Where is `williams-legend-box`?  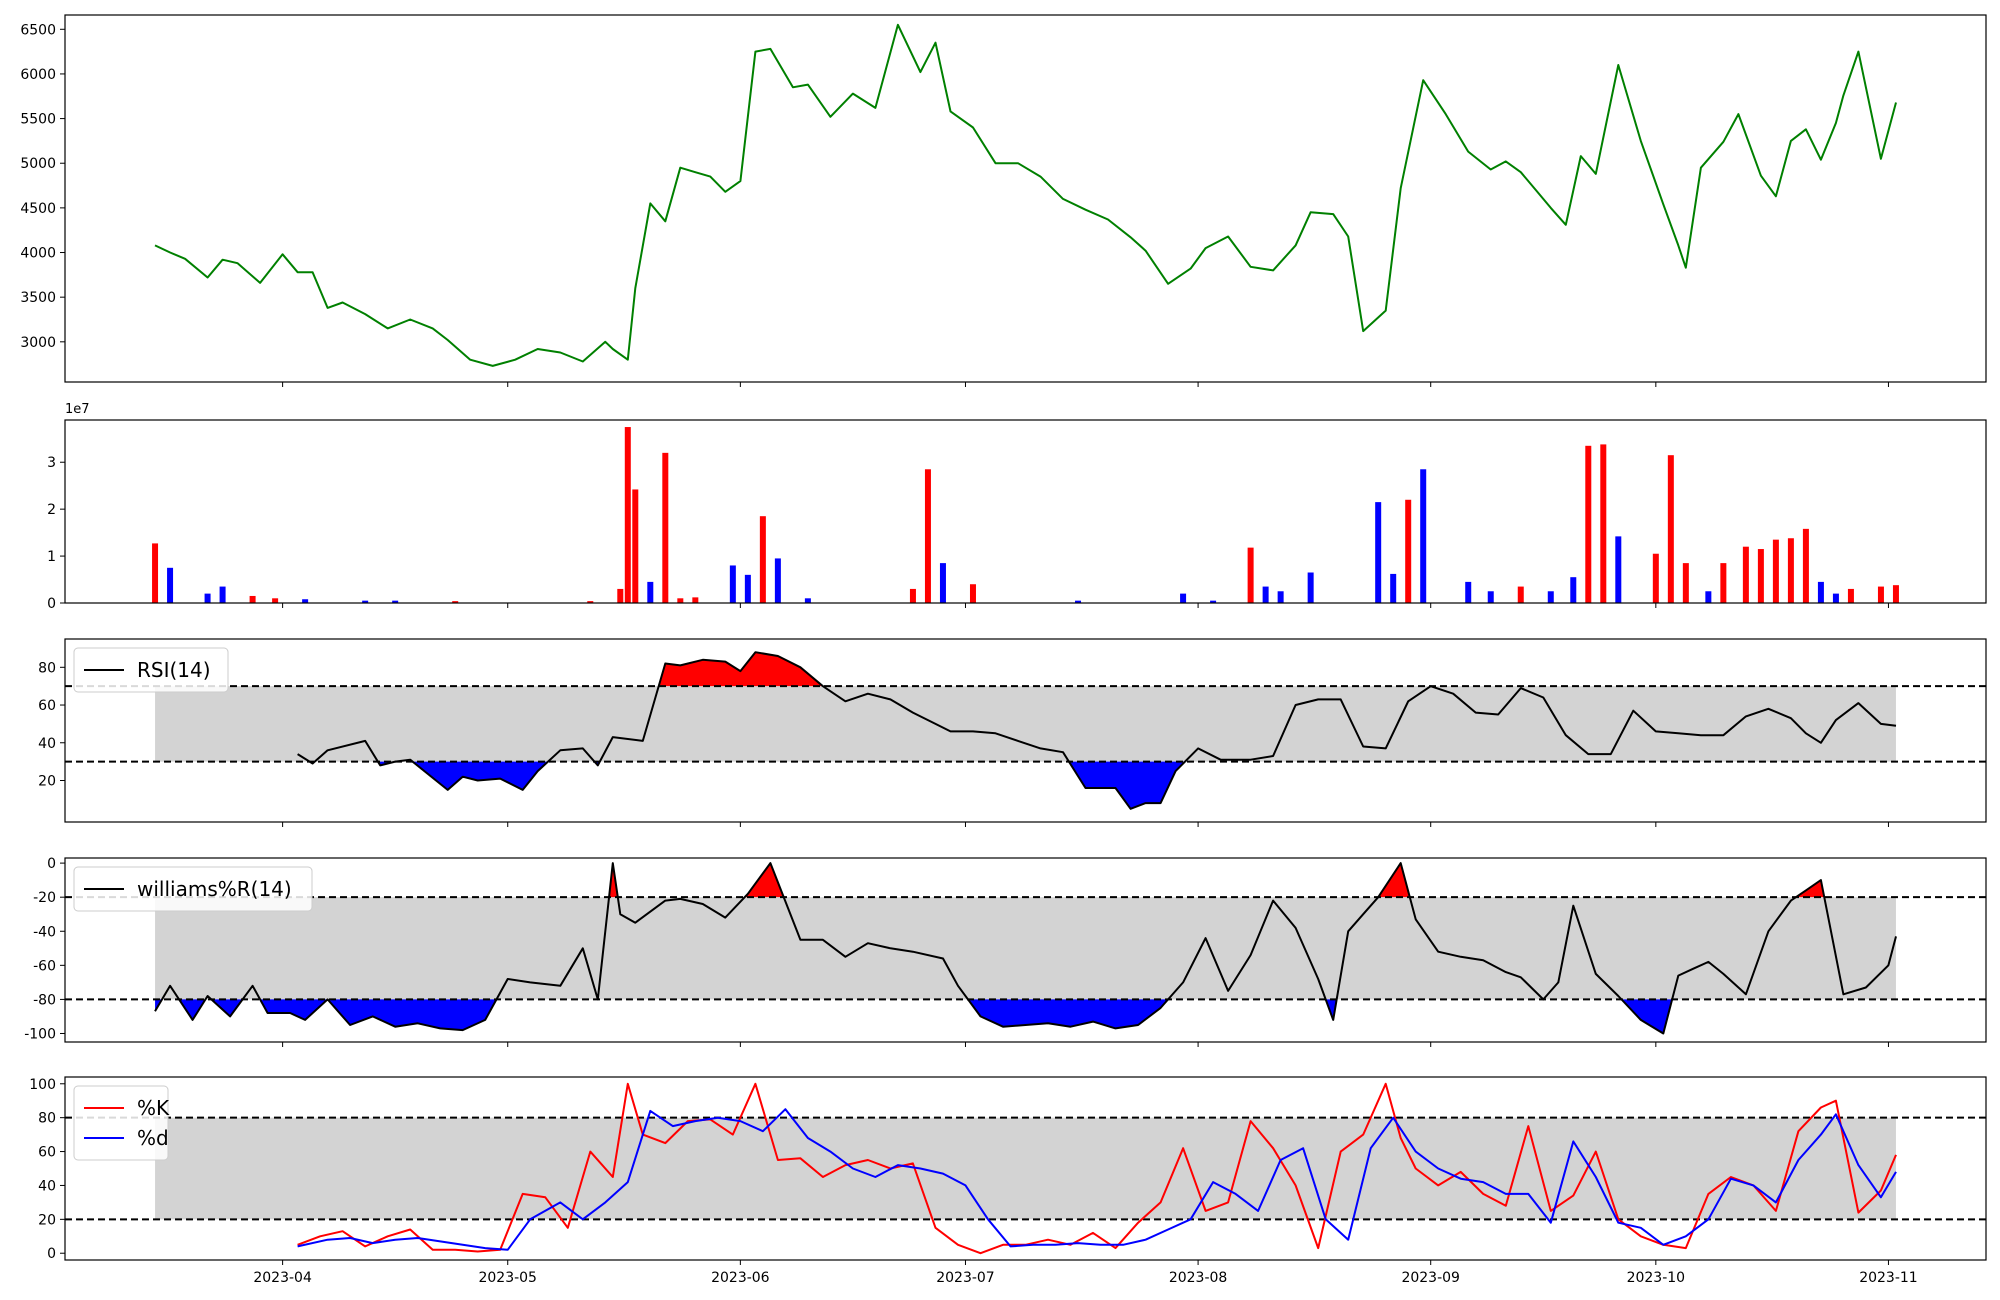 williams-legend-box is located at coordinates (193, 889).